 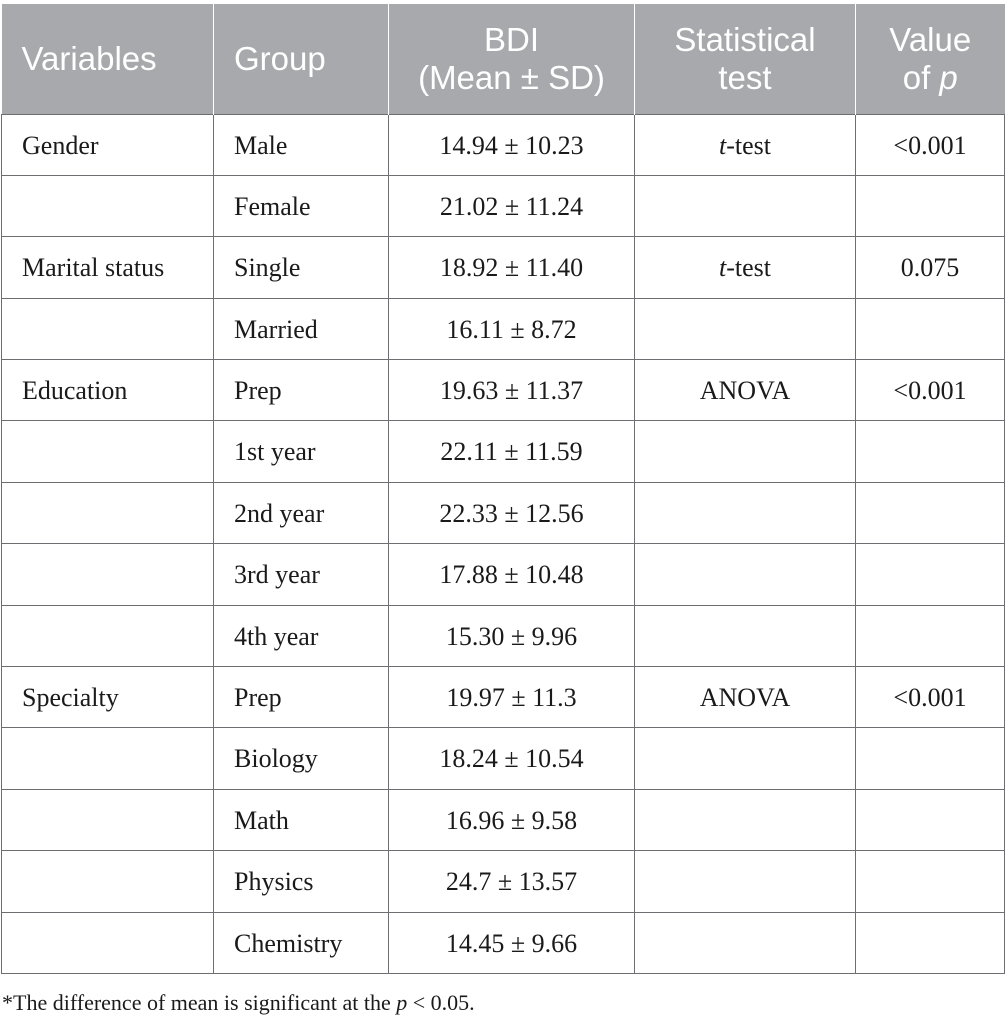 What do you see at coordinates (301, 758) in the screenshot?
I see `cell-group: Biology` at bounding box center [301, 758].